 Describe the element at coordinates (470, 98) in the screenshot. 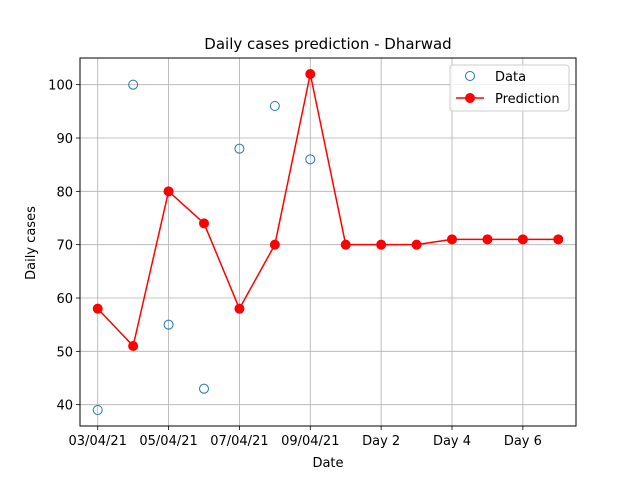

I see `legend-prediction-marker` at that location.